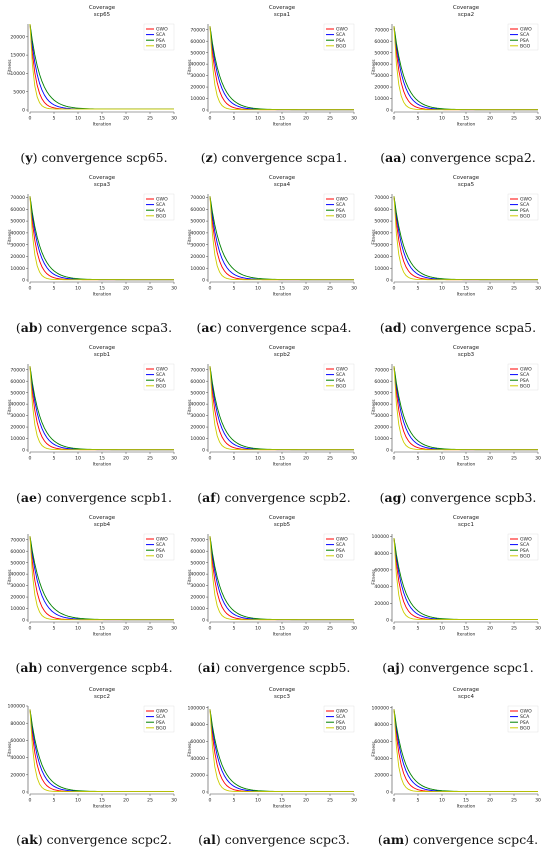  I want to click on chart-subtitle: scpc2, so click(102, 697).